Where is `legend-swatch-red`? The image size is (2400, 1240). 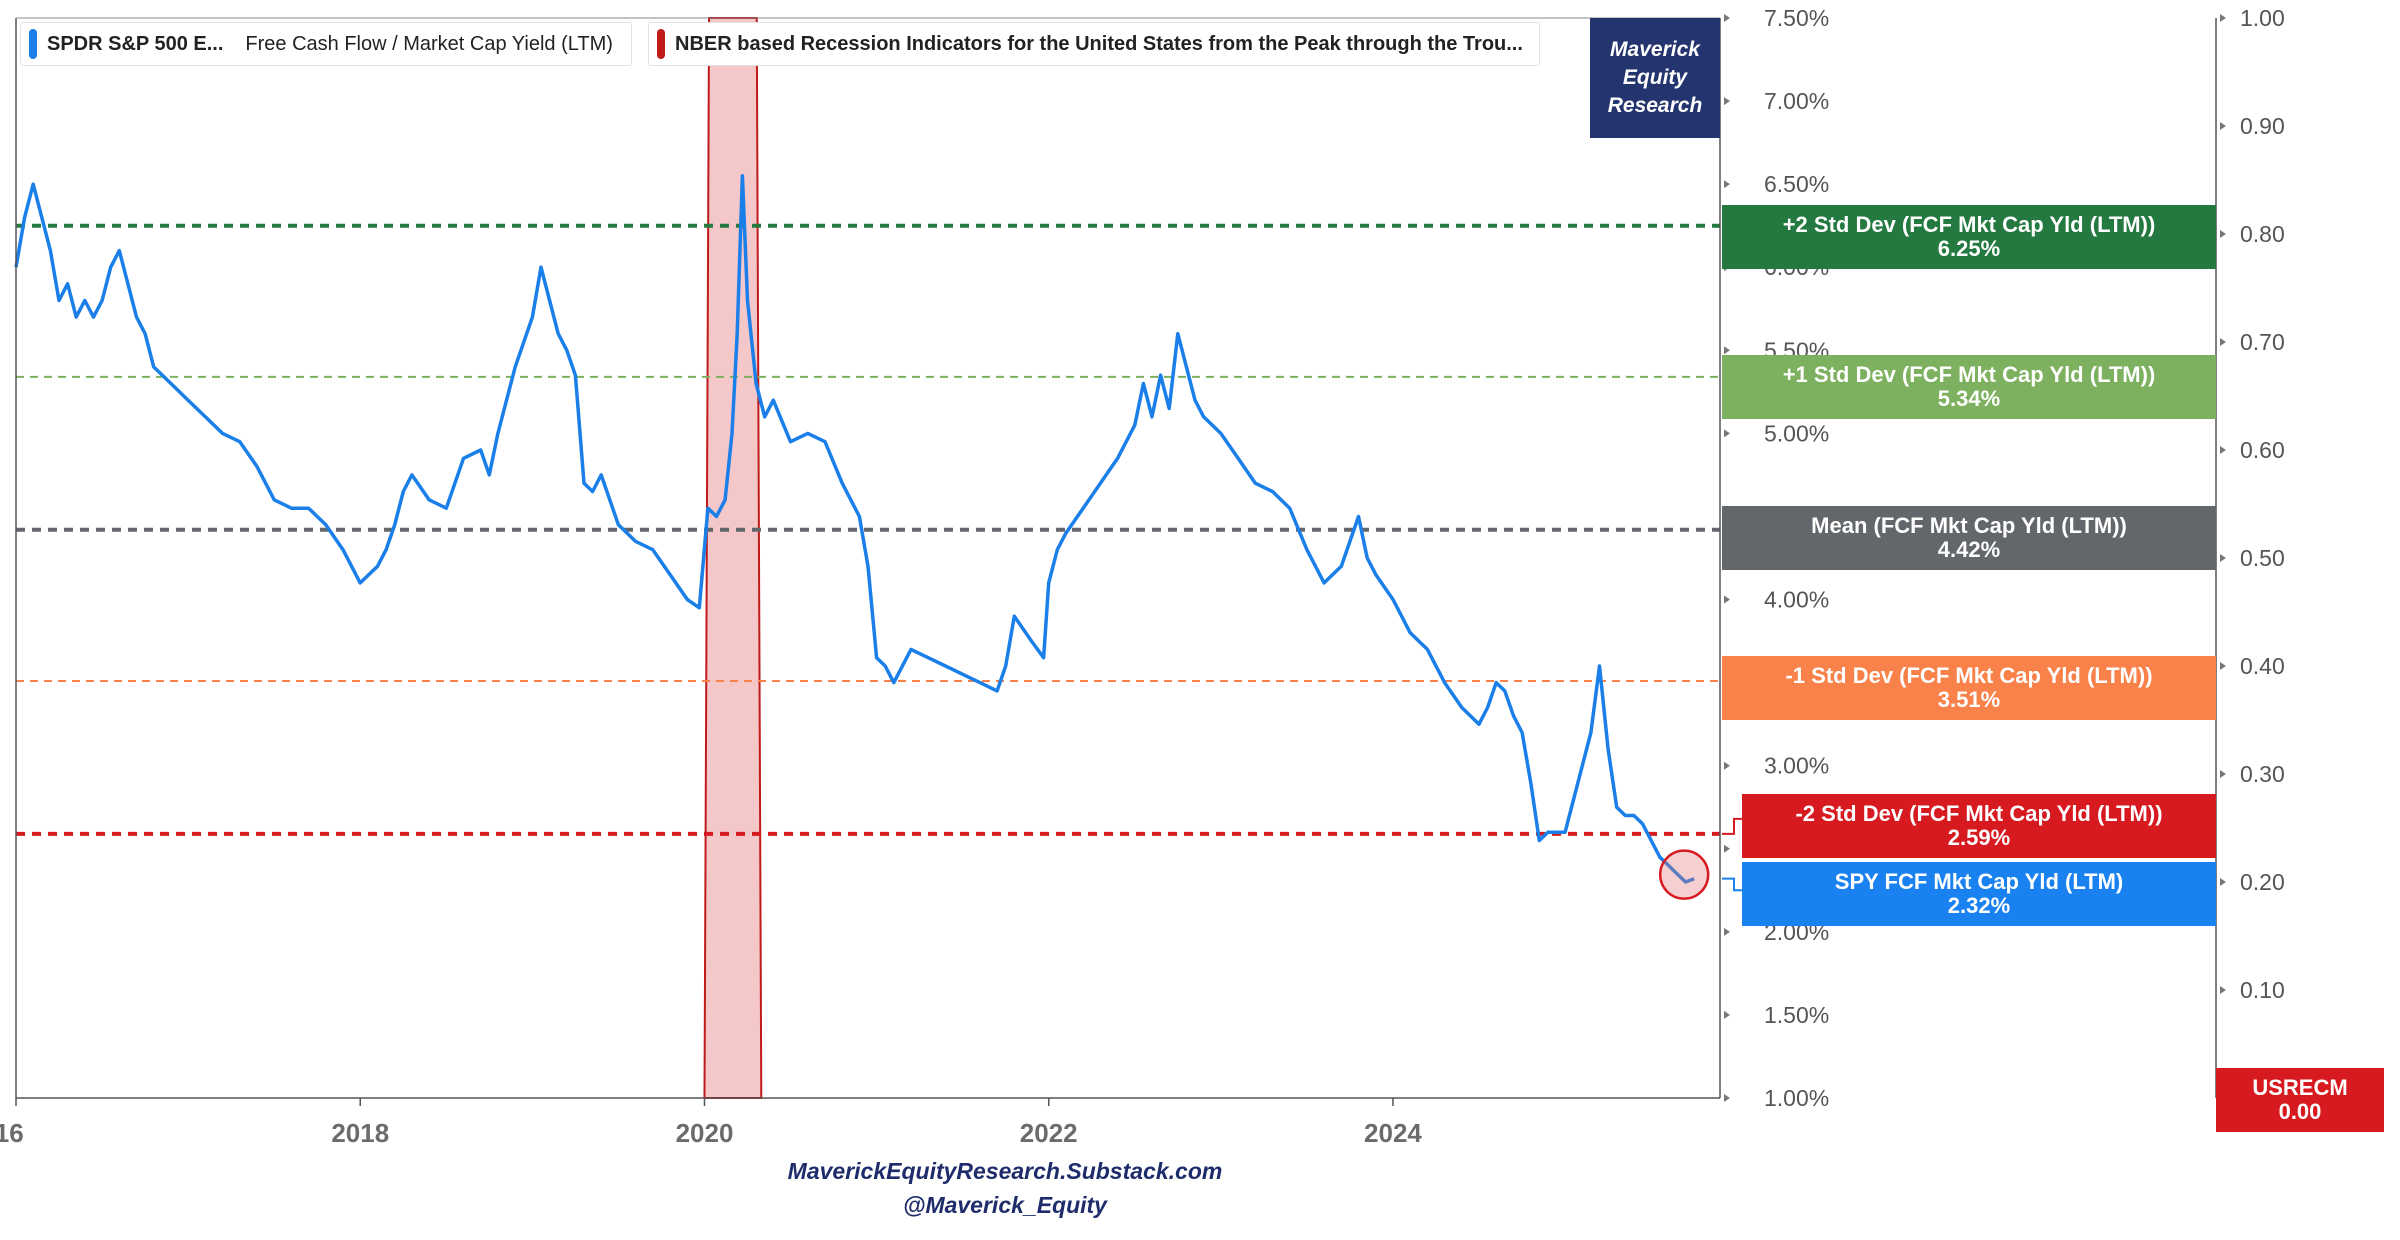 legend-swatch-red is located at coordinates (661, 44).